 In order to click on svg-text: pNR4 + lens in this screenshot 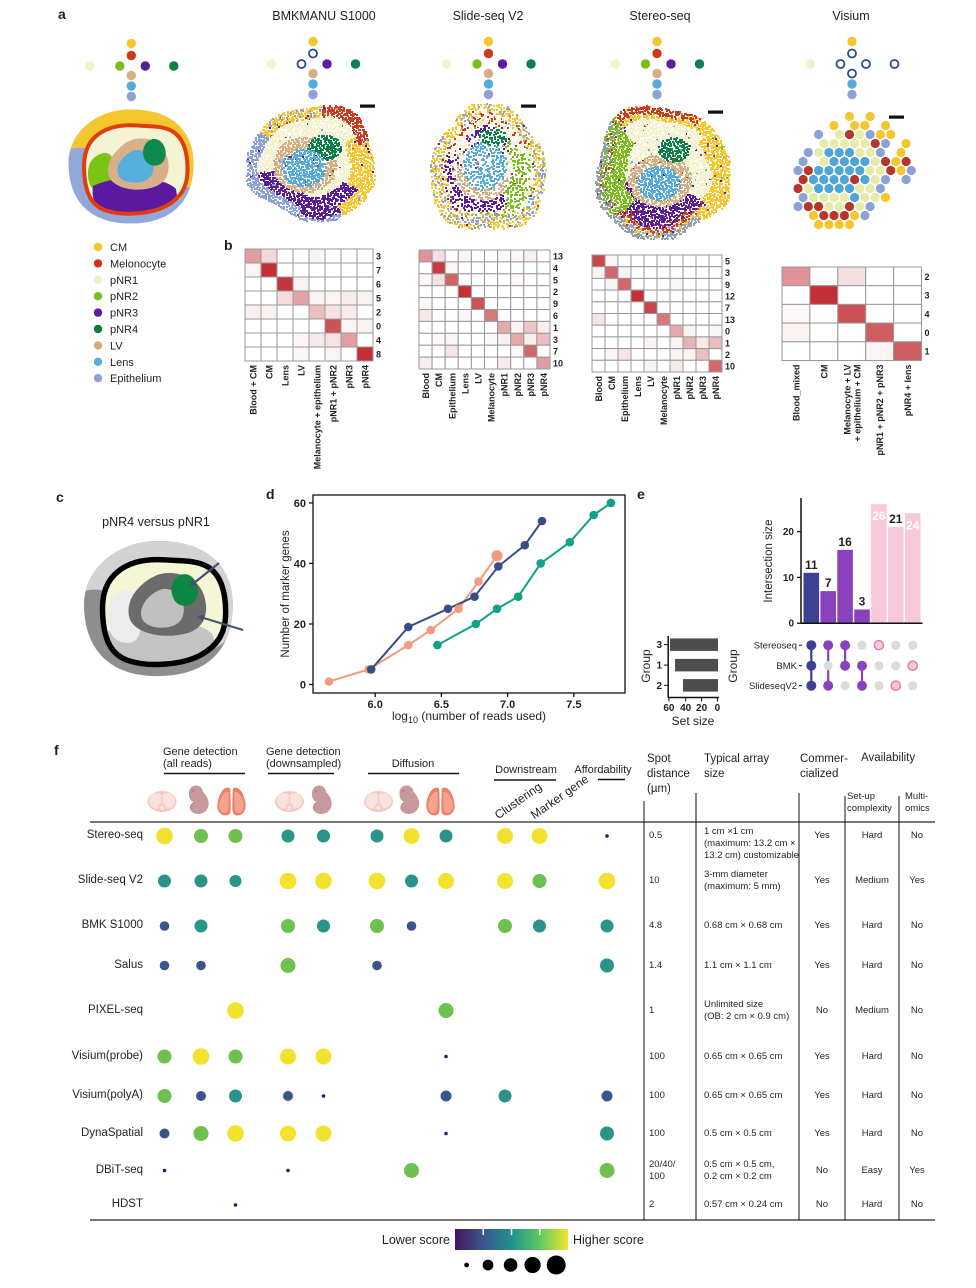, I will do `click(908, 391)`.